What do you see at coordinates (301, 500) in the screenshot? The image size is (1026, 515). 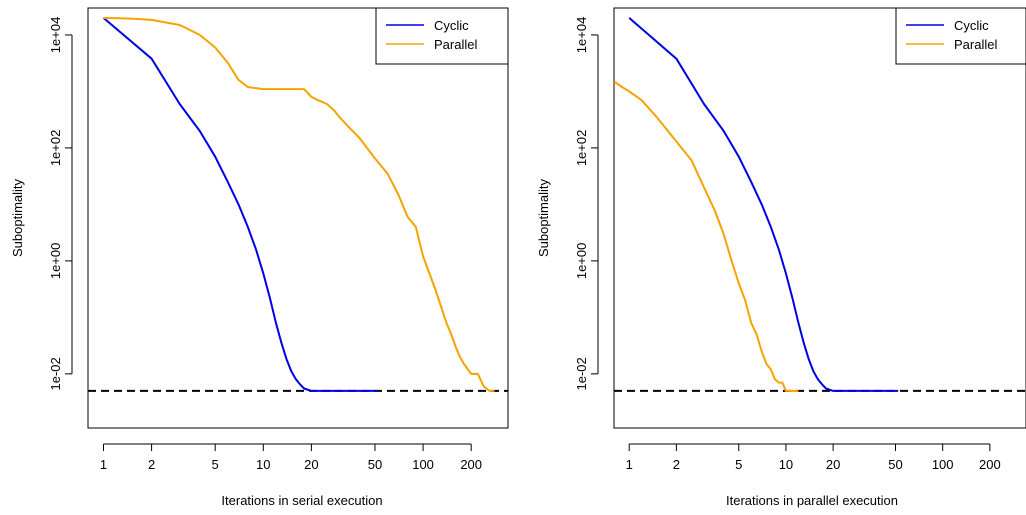 I see `x-axis-title: Iterations in serial execution` at bounding box center [301, 500].